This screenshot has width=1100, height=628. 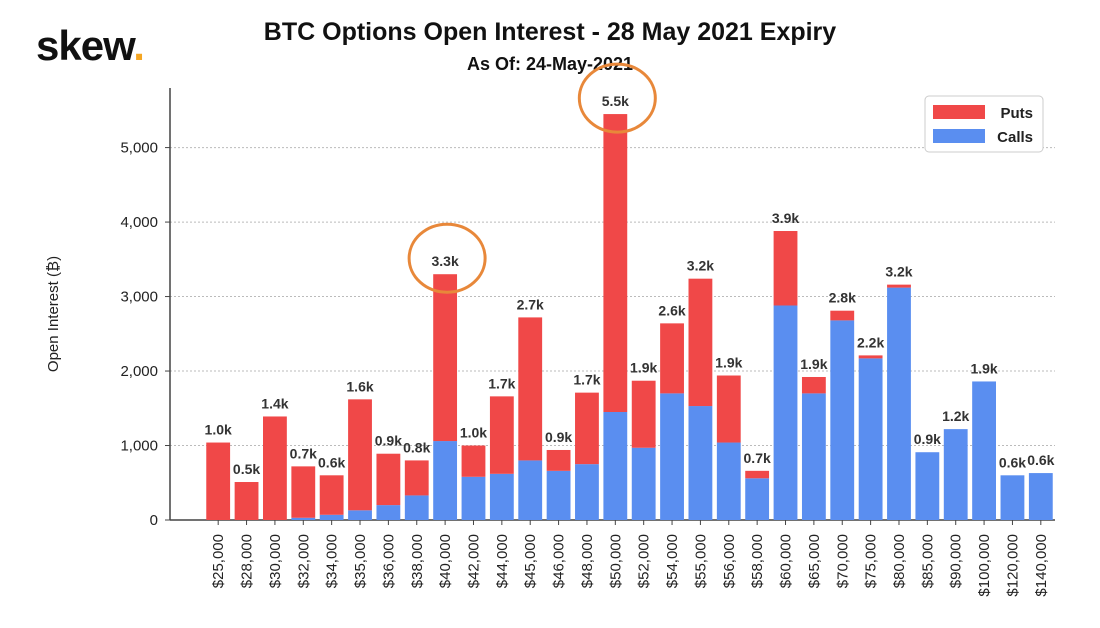 What do you see at coordinates (814, 561) in the screenshot?
I see `x-tick-label: $65,000` at bounding box center [814, 561].